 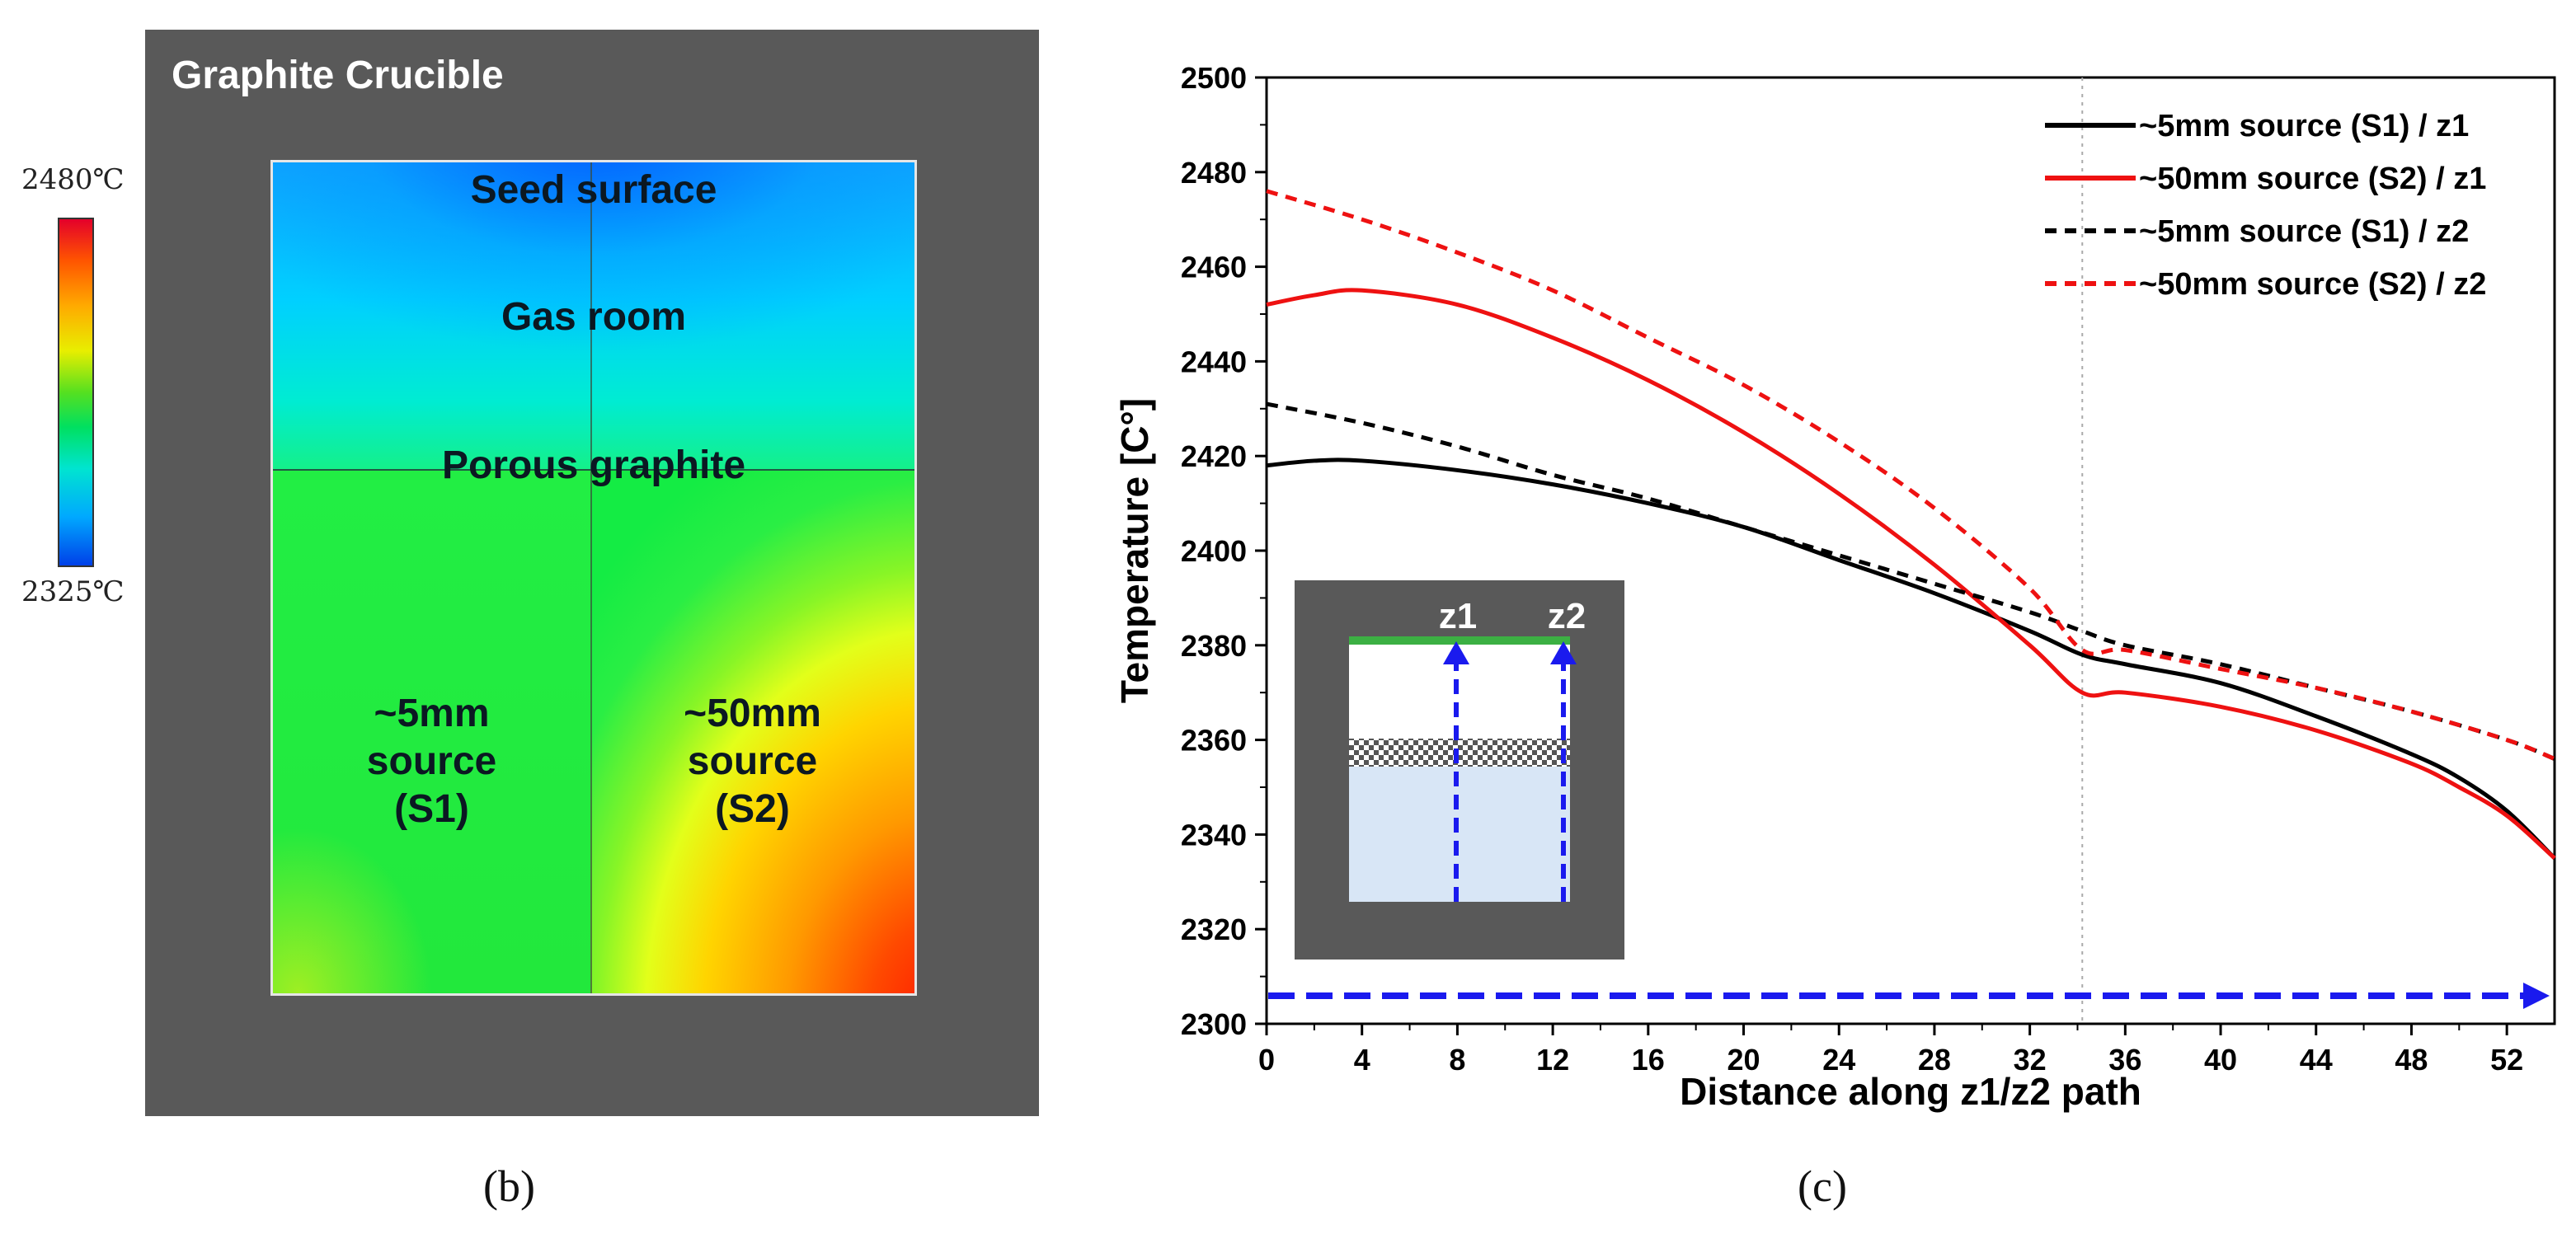 What do you see at coordinates (1214, 173) in the screenshot?
I see `y-tick-label: 2480` at bounding box center [1214, 173].